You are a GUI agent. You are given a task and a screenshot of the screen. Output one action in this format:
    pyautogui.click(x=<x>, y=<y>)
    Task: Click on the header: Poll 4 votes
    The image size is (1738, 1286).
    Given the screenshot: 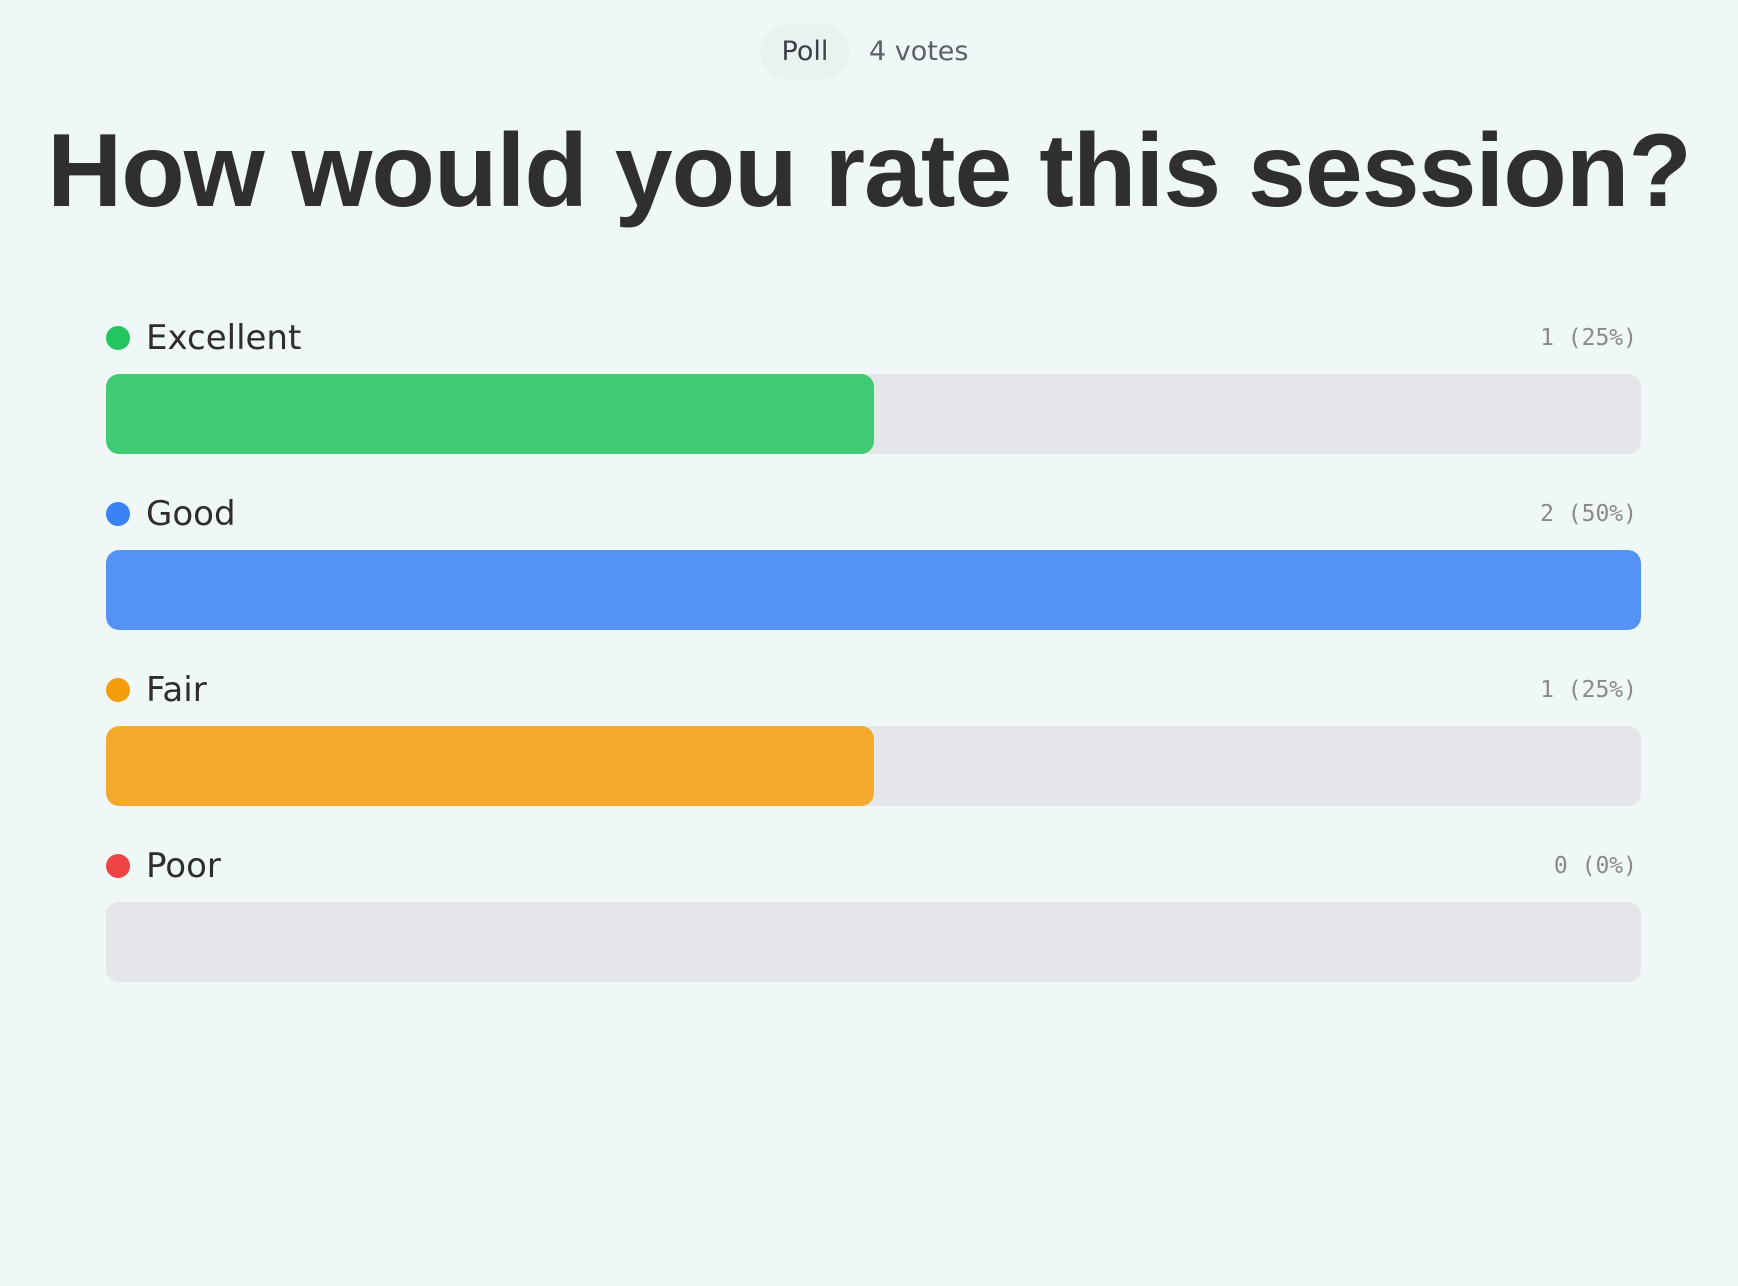 What is the action you would take?
    pyautogui.click(x=869, y=51)
    